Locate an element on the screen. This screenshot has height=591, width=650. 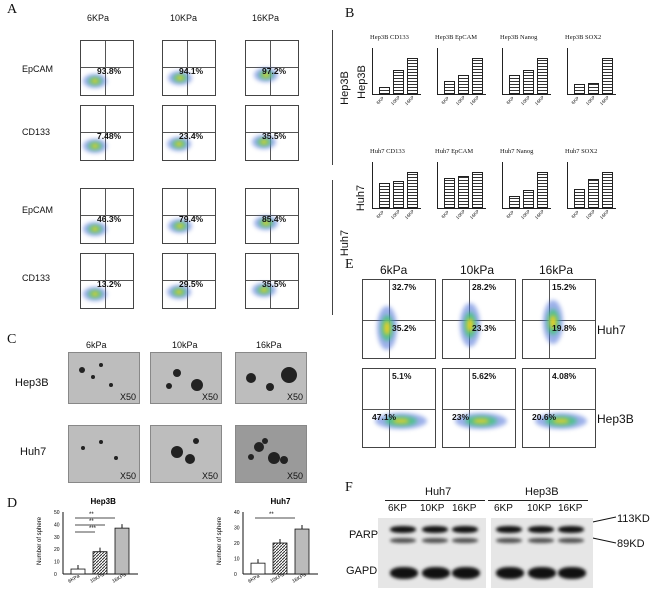
percent-label: 79.4% is located at coordinates (191, 219).